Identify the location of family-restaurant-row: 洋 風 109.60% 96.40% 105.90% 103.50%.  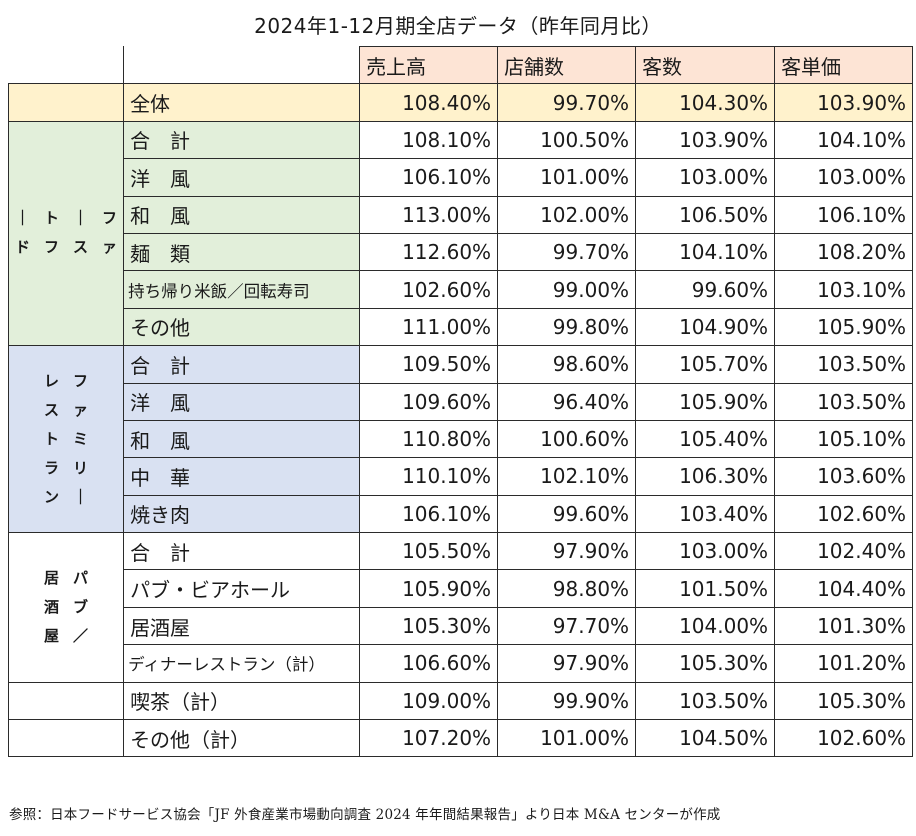
(461, 401).